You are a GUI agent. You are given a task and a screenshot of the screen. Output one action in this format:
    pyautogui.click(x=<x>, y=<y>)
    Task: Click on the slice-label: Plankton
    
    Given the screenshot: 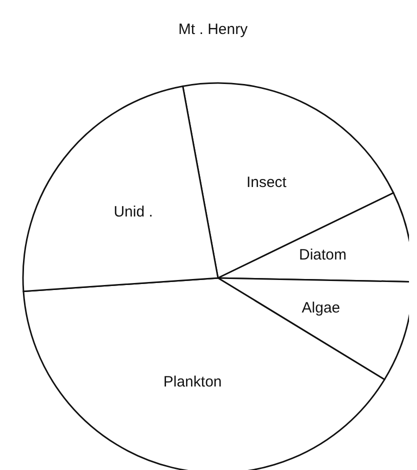 What is the action you would take?
    pyautogui.click(x=192, y=382)
    